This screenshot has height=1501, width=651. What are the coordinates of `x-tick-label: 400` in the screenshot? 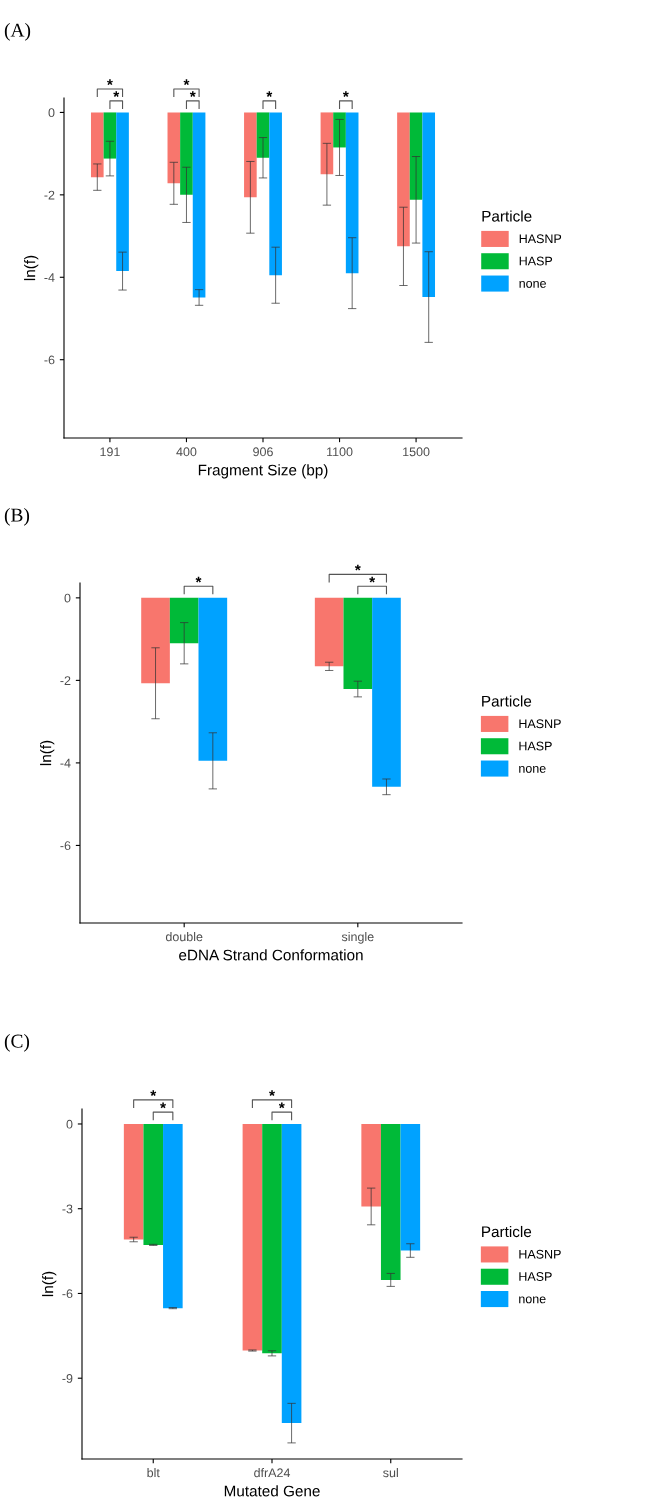 It's located at (186, 452).